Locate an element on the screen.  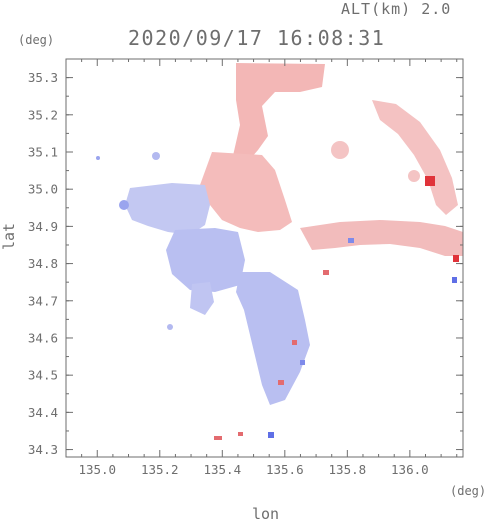
echo-southwest-blue is located at coordinates (202, 298).